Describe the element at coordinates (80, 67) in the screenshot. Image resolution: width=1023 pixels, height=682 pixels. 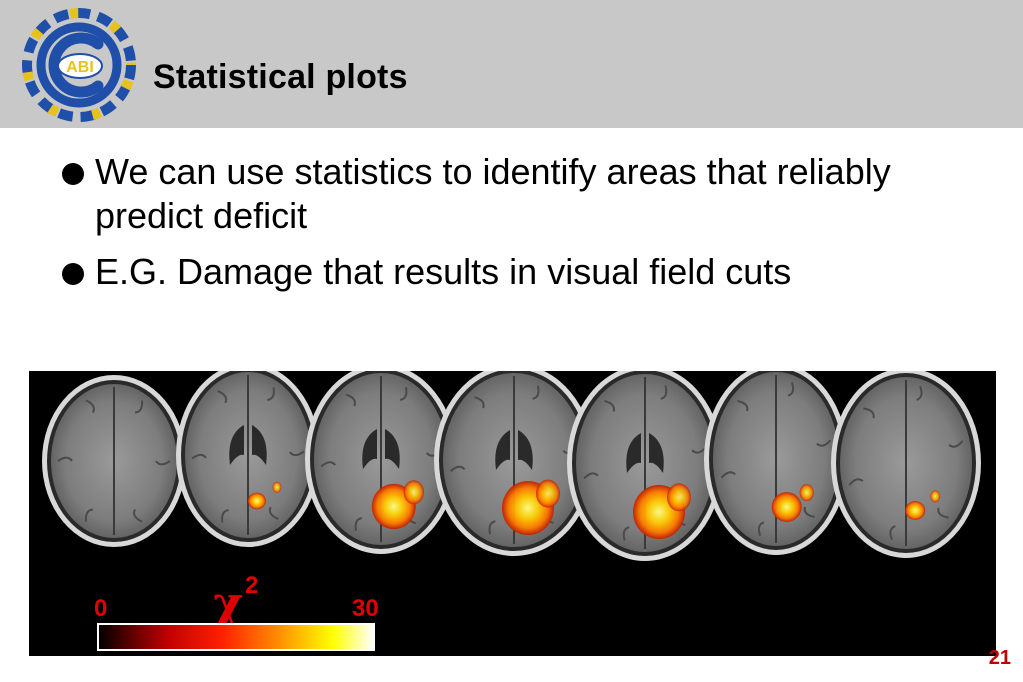
I see `logo-text: ABI` at that location.